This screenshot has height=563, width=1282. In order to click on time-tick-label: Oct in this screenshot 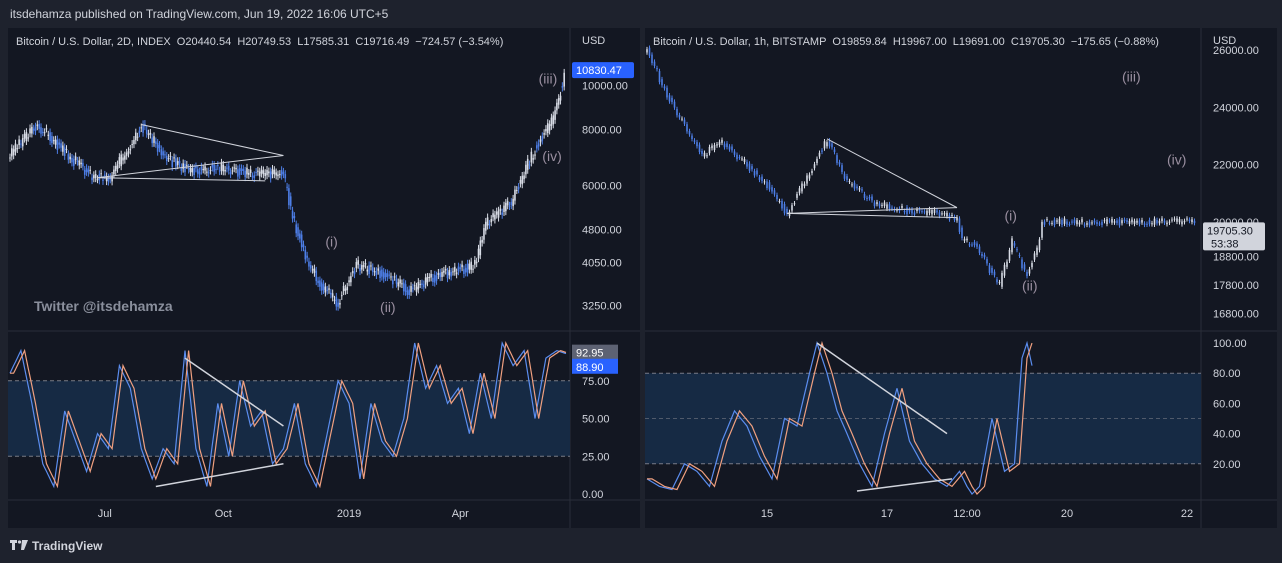, I will do `click(223, 514)`.